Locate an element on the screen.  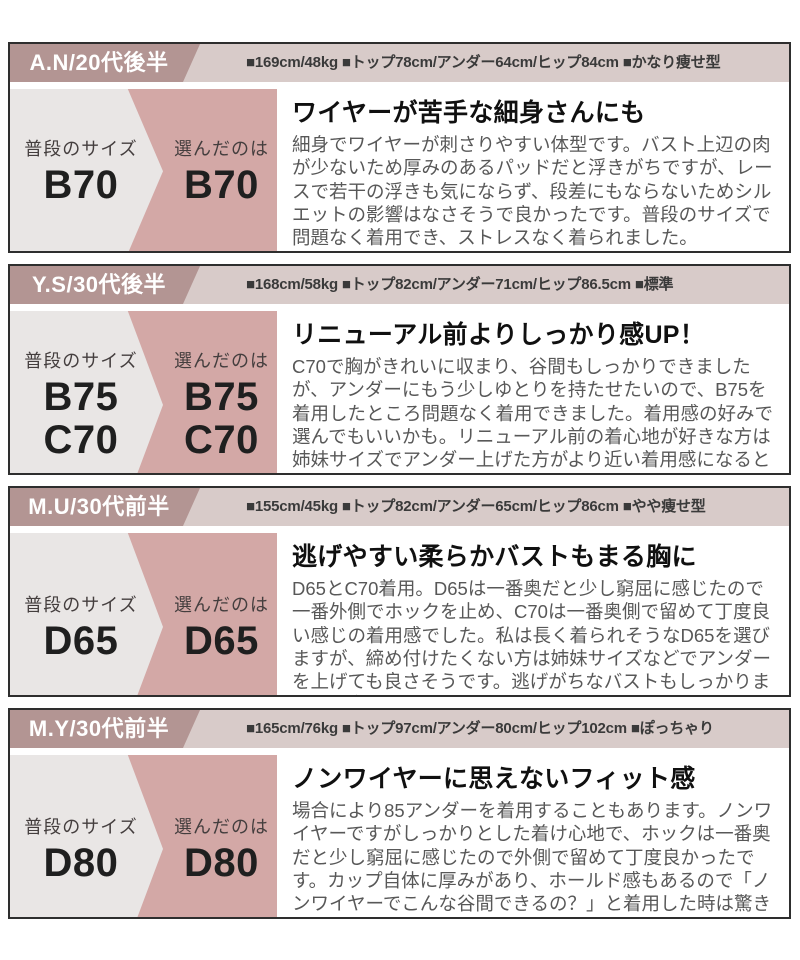
review-title: ノンワイヤーに思えないフィット感 is located at coordinates (494, 779).